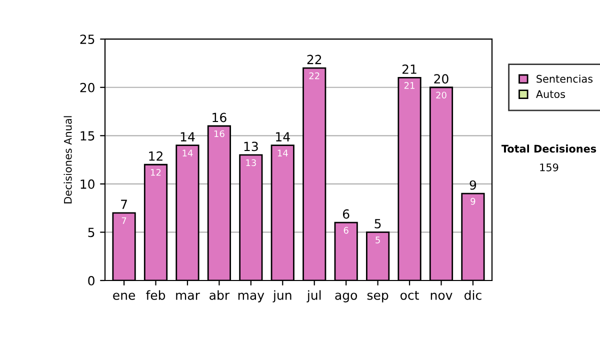 The image size is (600, 340). What do you see at coordinates (409, 295) in the screenshot?
I see `x-tick-label: oct` at bounding box center [409, 295].